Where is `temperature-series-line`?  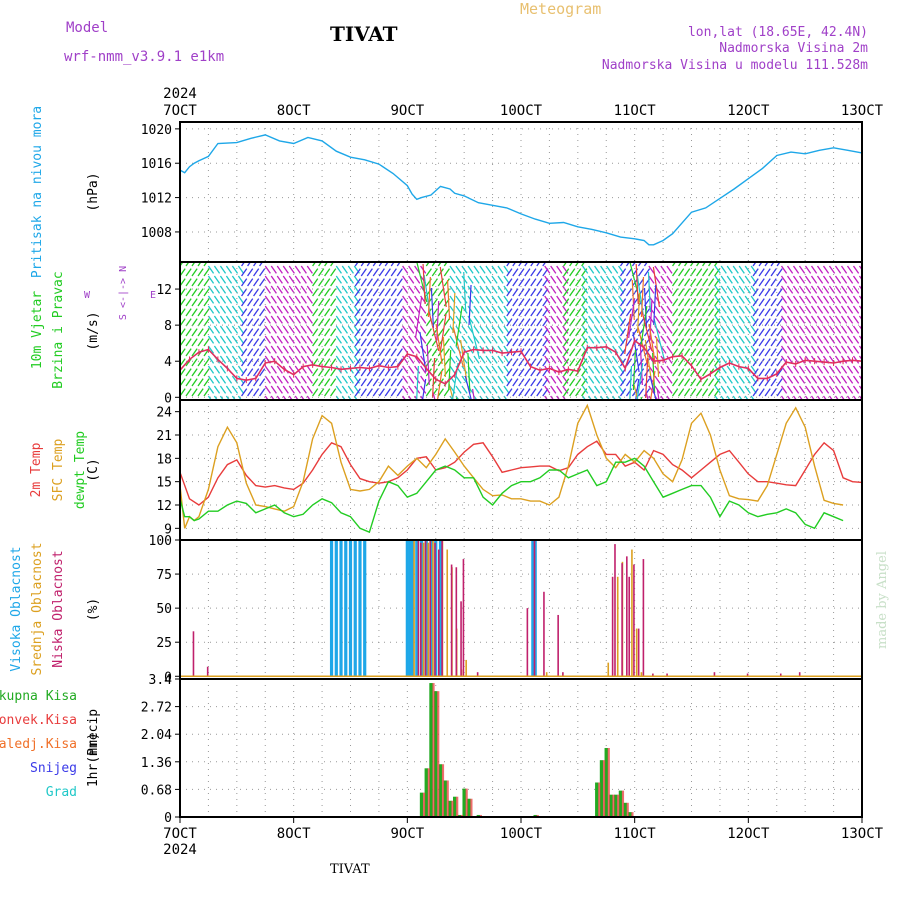 temperature-series-line is located at coordinates (511, 495).